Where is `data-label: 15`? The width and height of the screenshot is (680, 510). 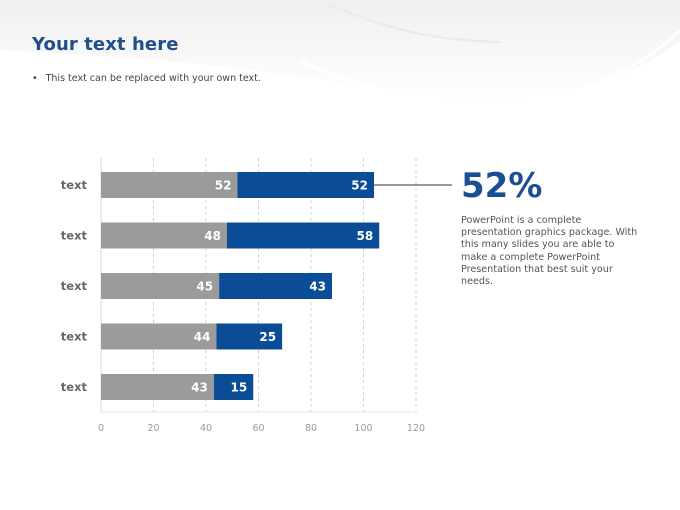 data-label: 15 is located at coordinates (239, 388).